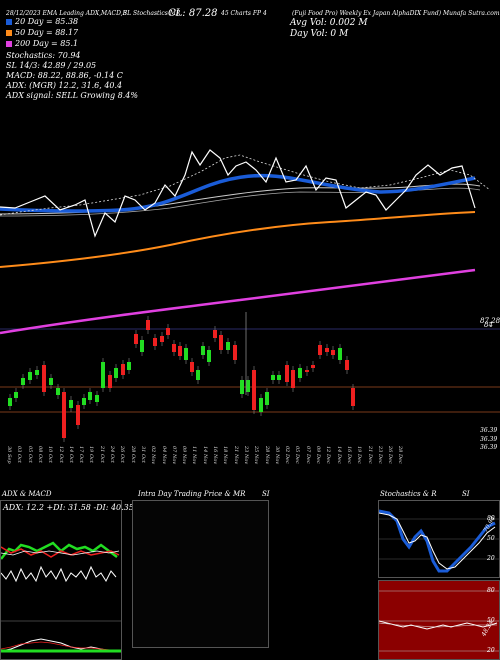 Image resolution: width=500 pixels, height=660 pixels. Describe the element at coordinates (204, 455) in the screenshot. I see `date-label: 14 Nov` at that location.